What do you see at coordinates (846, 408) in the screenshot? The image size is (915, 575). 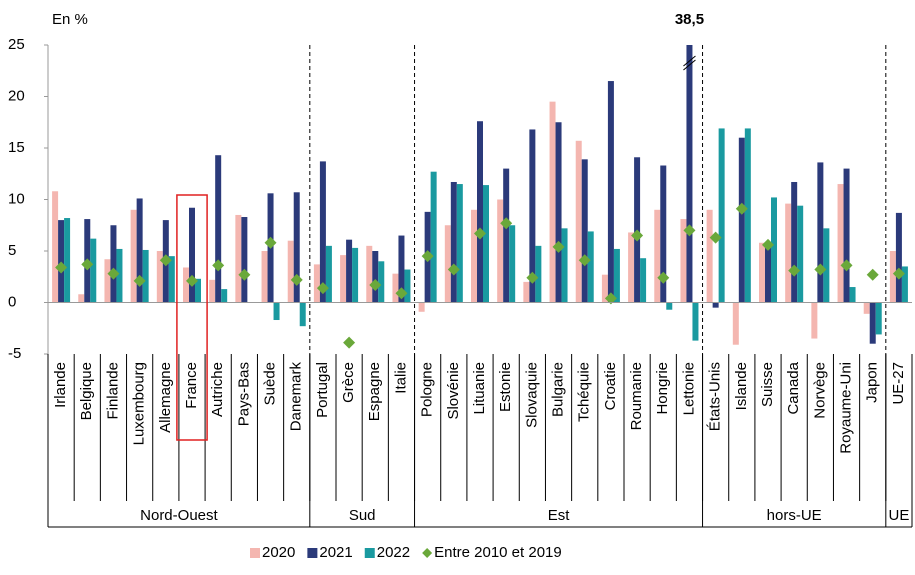 I see `x-tick-label: Royaume-Uni` at bounding box center [846, 408].